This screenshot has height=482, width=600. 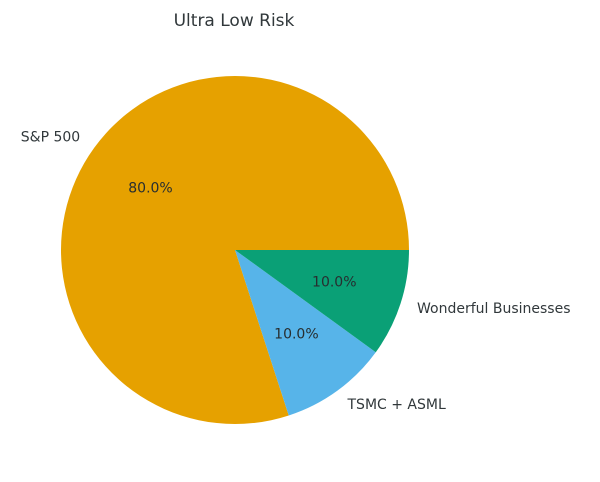 I want to click on slice-label-wonderful-businesses: Wonderful Businesses, so click(x=494, y=309).